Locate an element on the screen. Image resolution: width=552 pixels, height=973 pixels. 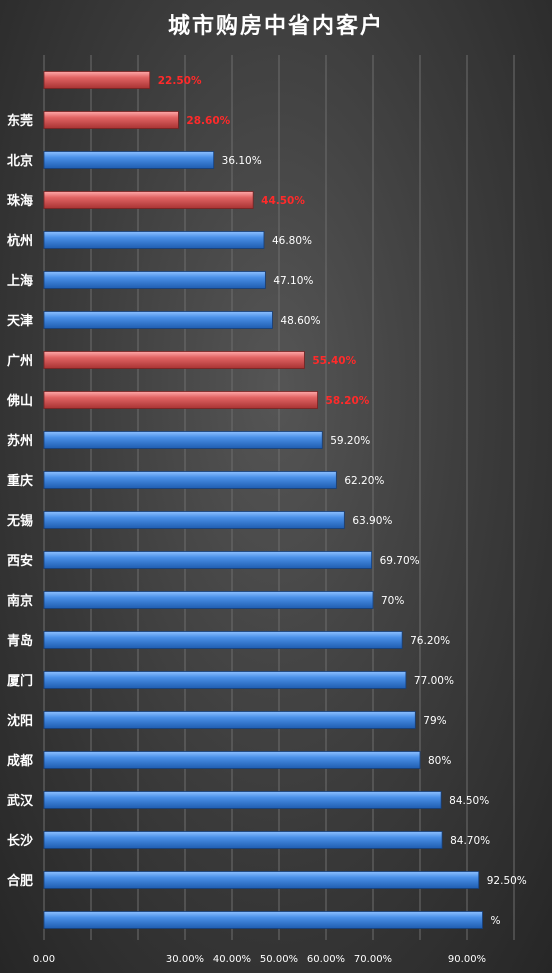
category-label: 上海 is located at coordinates (20, 281).